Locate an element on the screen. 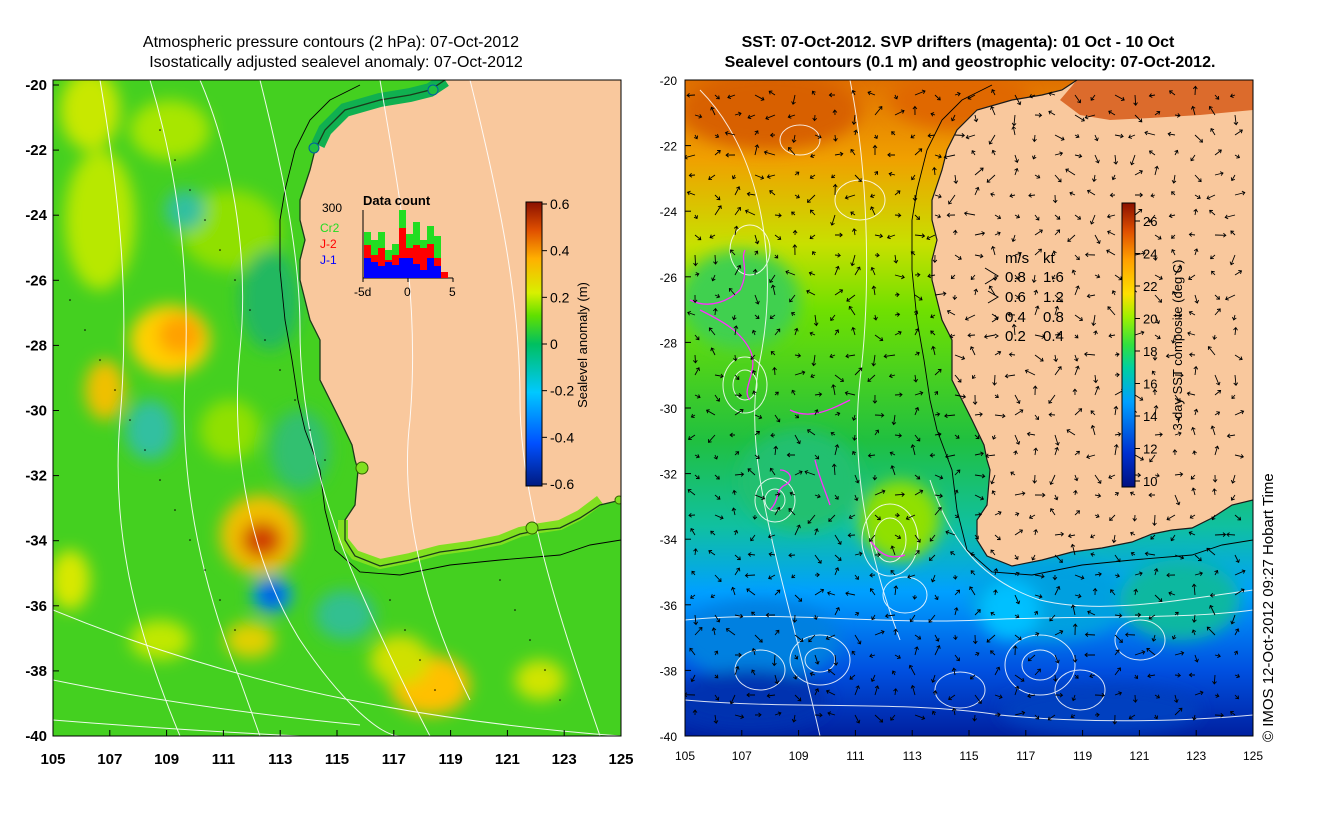  y-tick-label: -40 is located at coordinates (669, 737).